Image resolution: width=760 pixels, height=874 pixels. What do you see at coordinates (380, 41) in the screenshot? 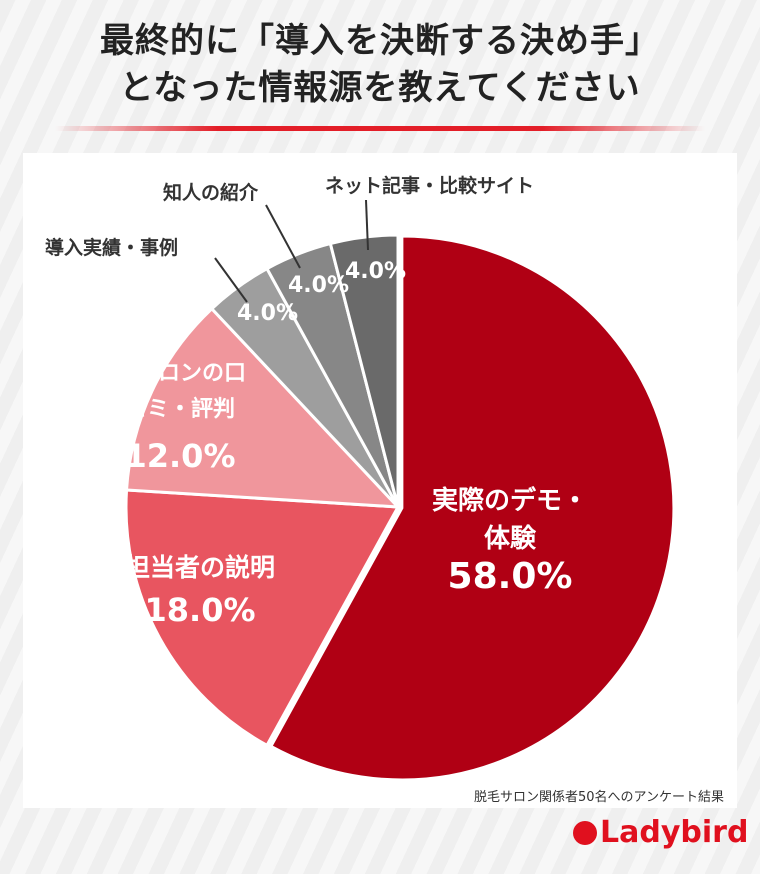
I see `title-line-1: 最終的に「導入を決断する決め手」` at bounding box center [380, 41].